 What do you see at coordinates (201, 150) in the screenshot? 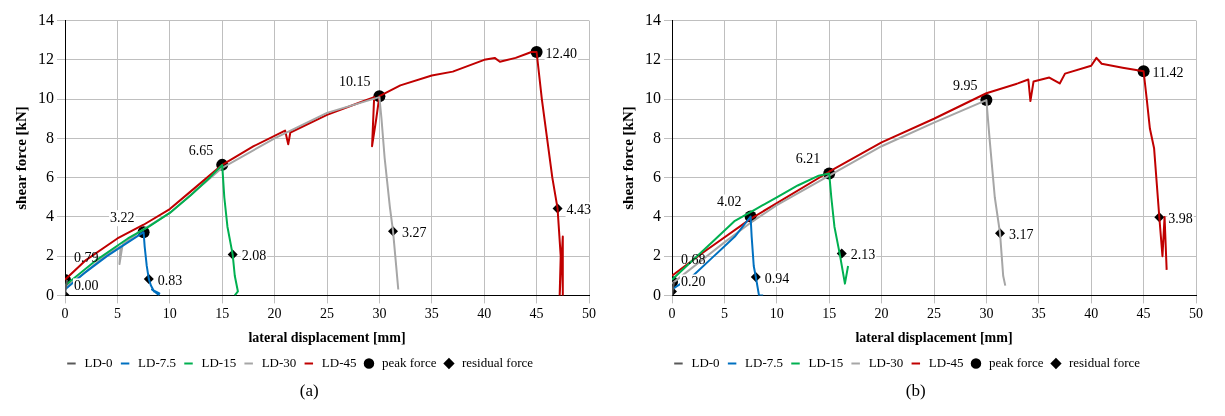
I see `data-label: 6.65` at bounding box center [201, 150].